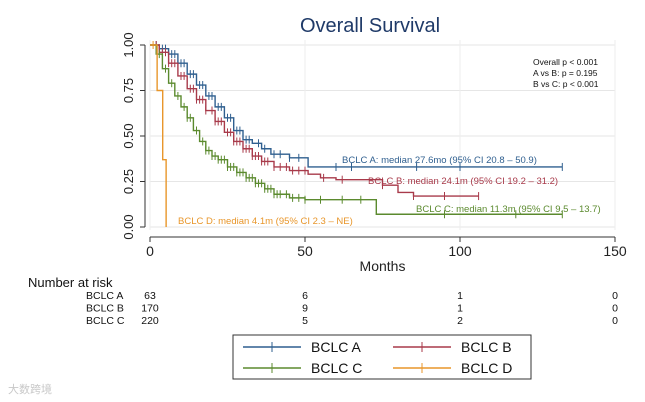 Image resolution: width=645 pixels, height=402 pixels. Describe the element at coordinates (305, 296) in the screenshot. I see `risk-cell: 6` at that location.